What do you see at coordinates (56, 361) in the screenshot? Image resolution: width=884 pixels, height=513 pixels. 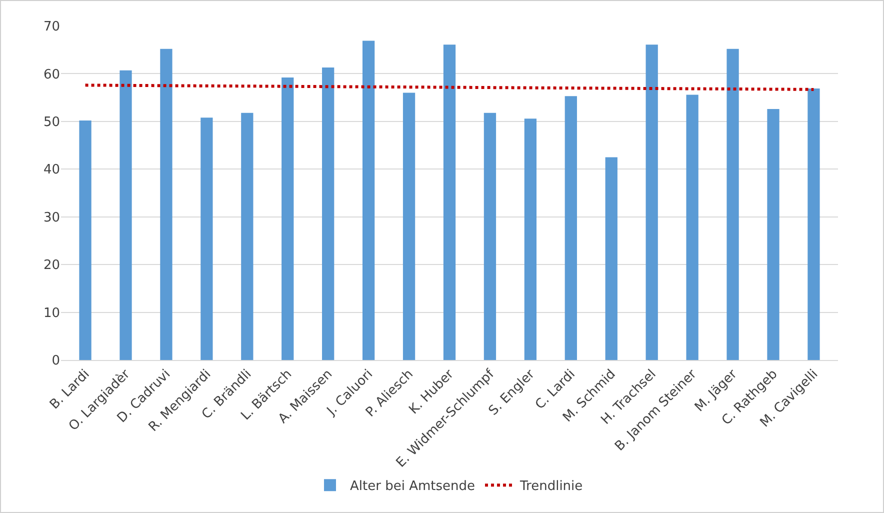 I see `y-tick-label: 0` at bounding box center [56, 361].